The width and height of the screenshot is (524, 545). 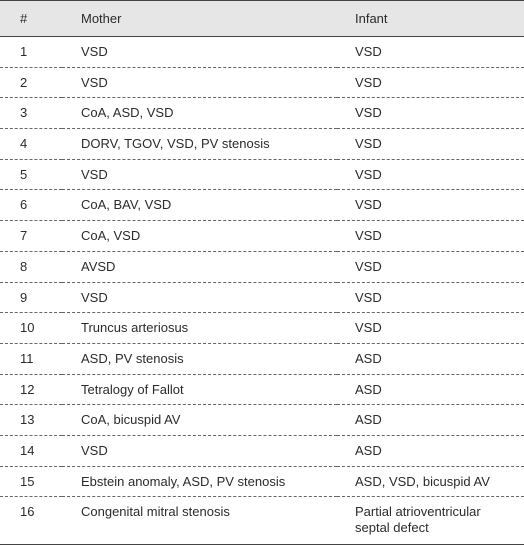 I want to click on table-cell: 10, so click(x=31, y=328).